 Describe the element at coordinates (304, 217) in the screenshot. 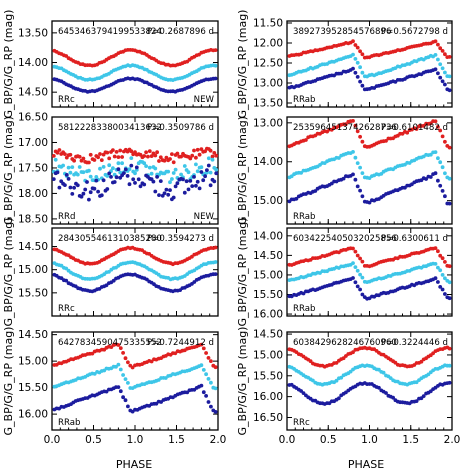

I see `class-label: RRab` at that location.